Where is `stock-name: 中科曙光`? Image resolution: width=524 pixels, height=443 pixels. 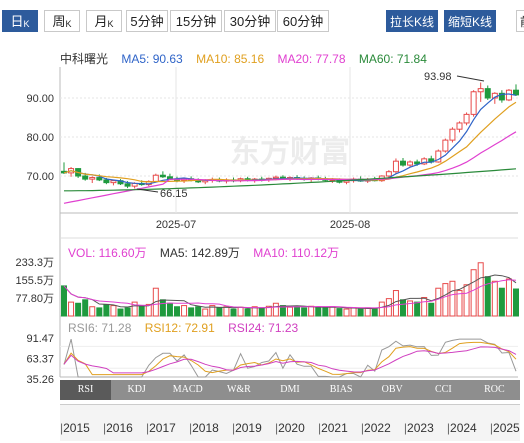 stock-name: 中科曙光 is located at coordinates (84, 59).